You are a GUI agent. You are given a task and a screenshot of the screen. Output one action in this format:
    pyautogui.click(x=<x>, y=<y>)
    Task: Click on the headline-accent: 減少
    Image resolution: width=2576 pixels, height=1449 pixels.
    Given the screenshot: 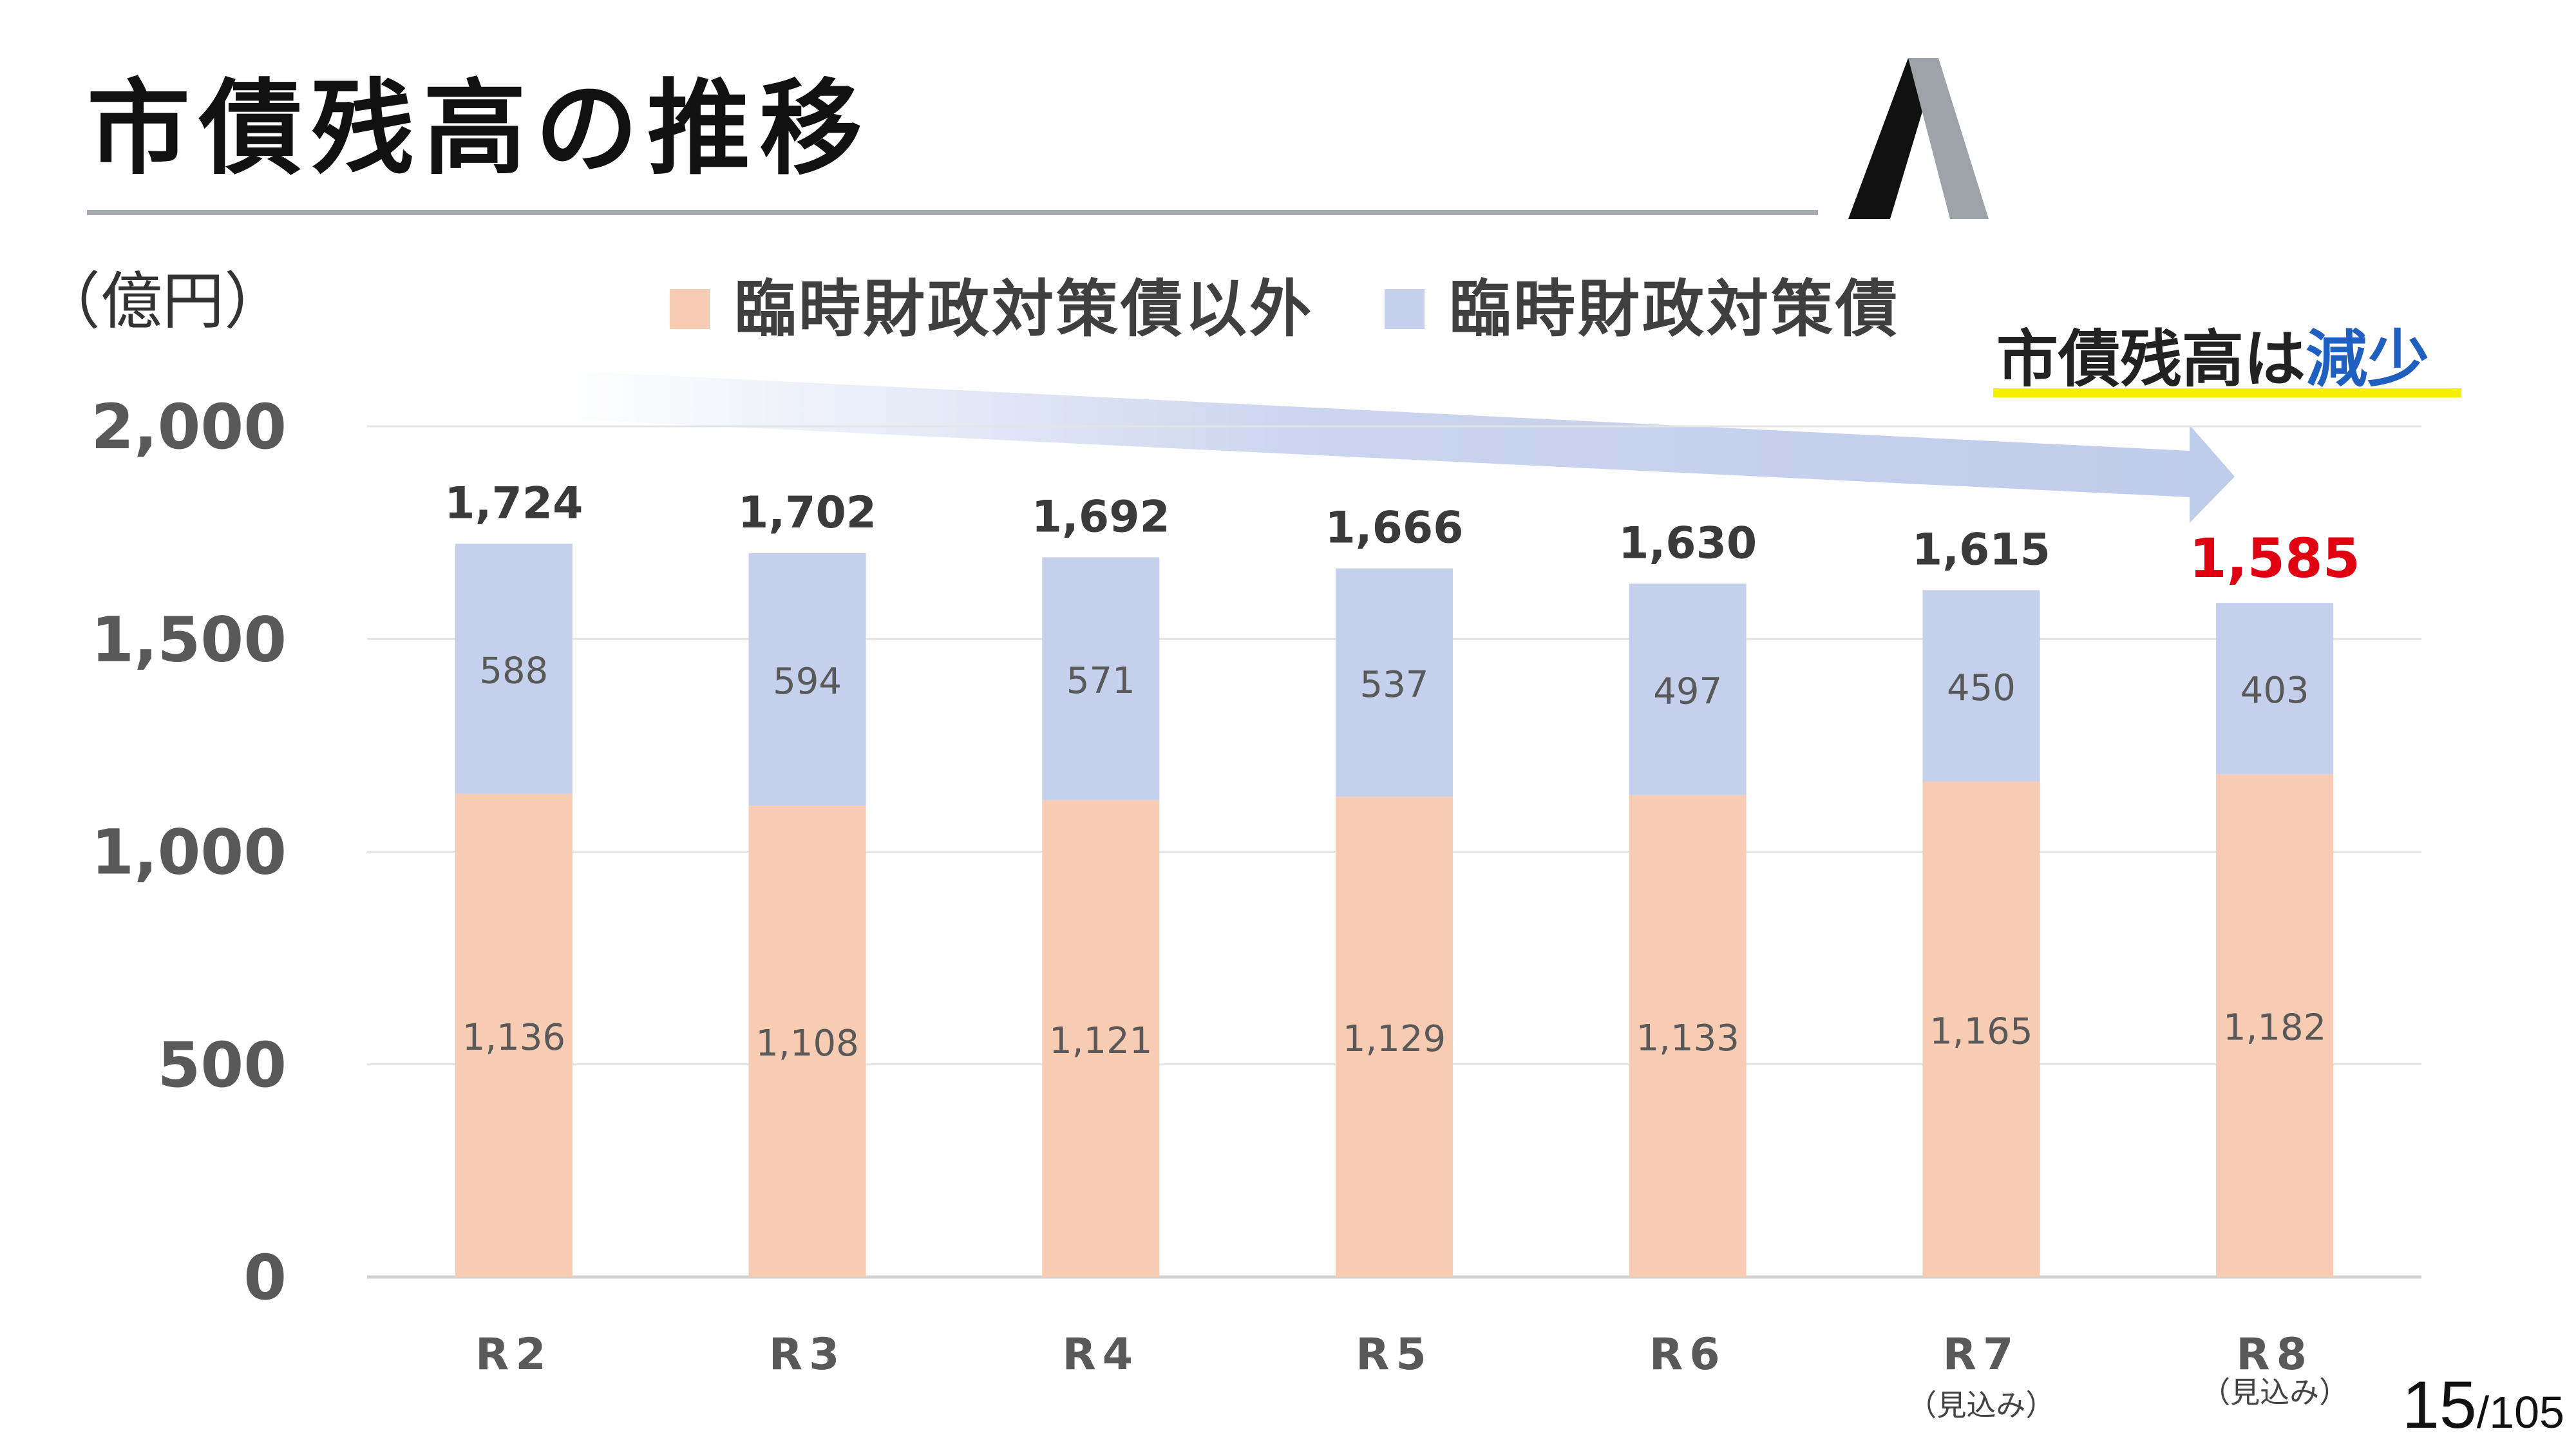 What is the action you would take?
    pyautogui.click(x=2367, y=359)
    